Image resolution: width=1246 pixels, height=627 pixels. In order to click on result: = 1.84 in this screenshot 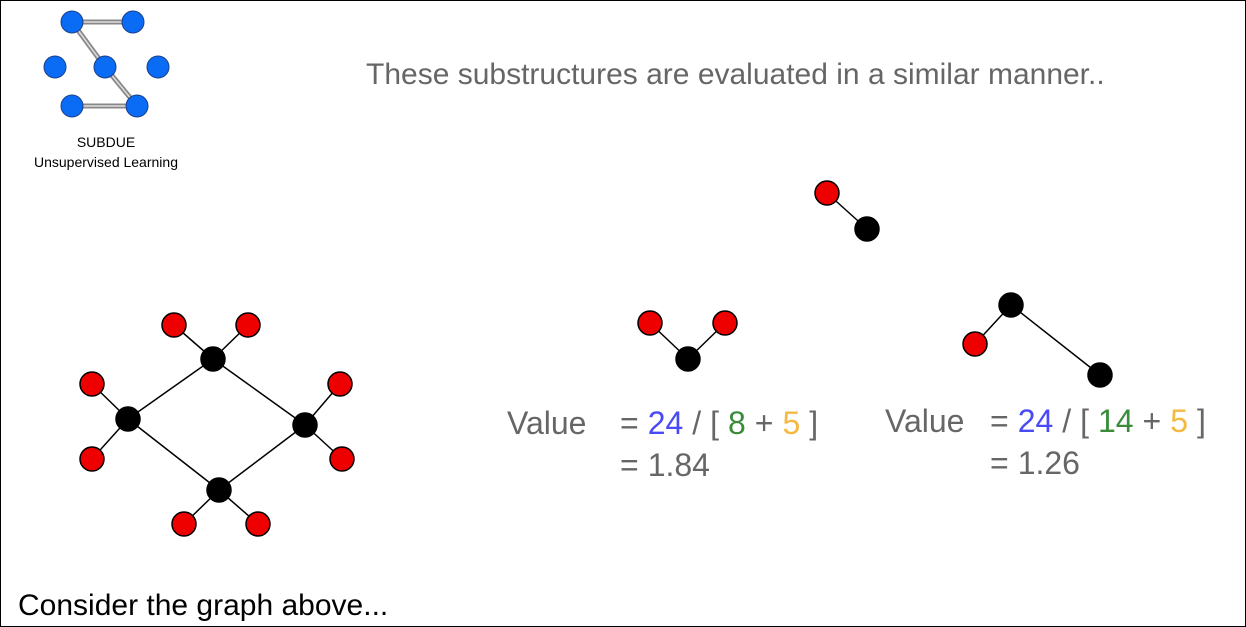, I will do `click(665, 465)`.